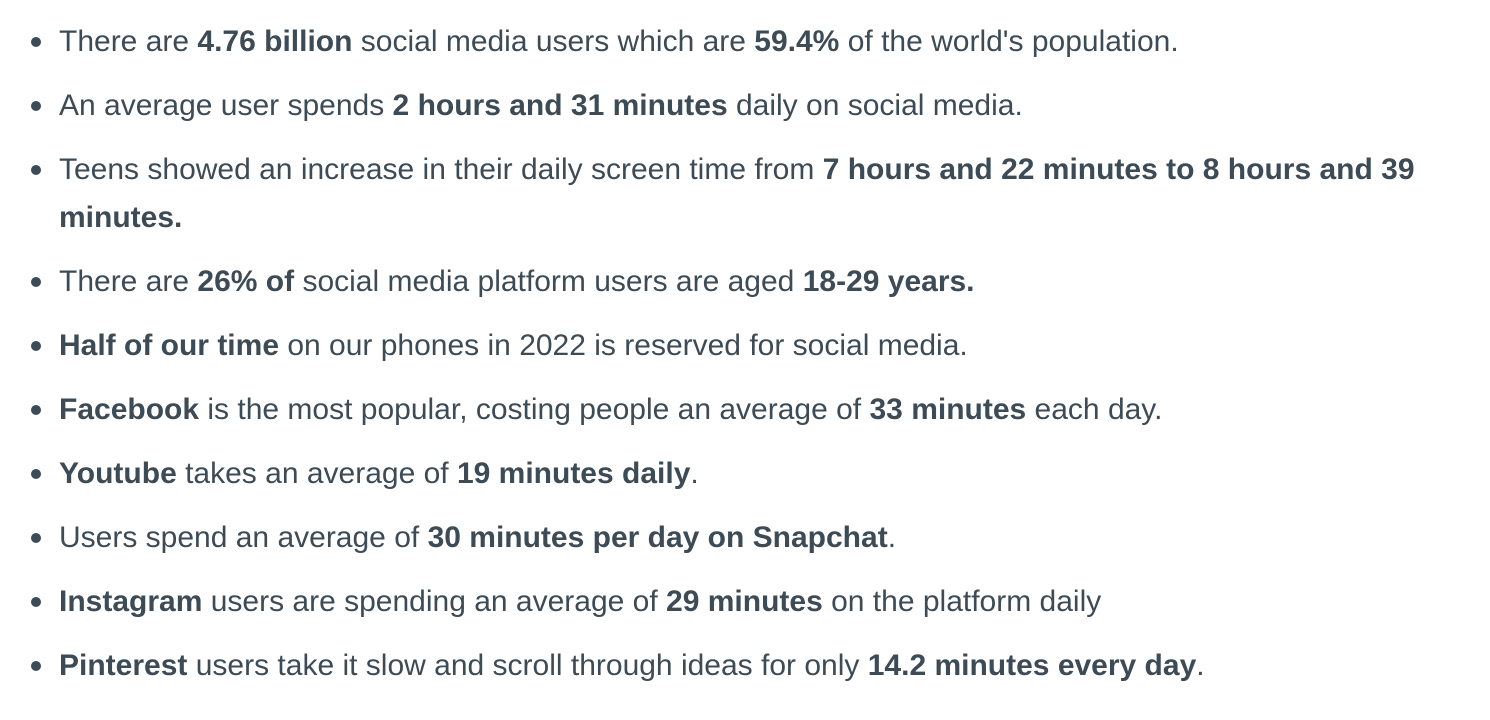  What do you see at coordinates (275, 41) in the screenshot?
I see `highlight-text: 4.76 billion` at bounding box center [275, 41].